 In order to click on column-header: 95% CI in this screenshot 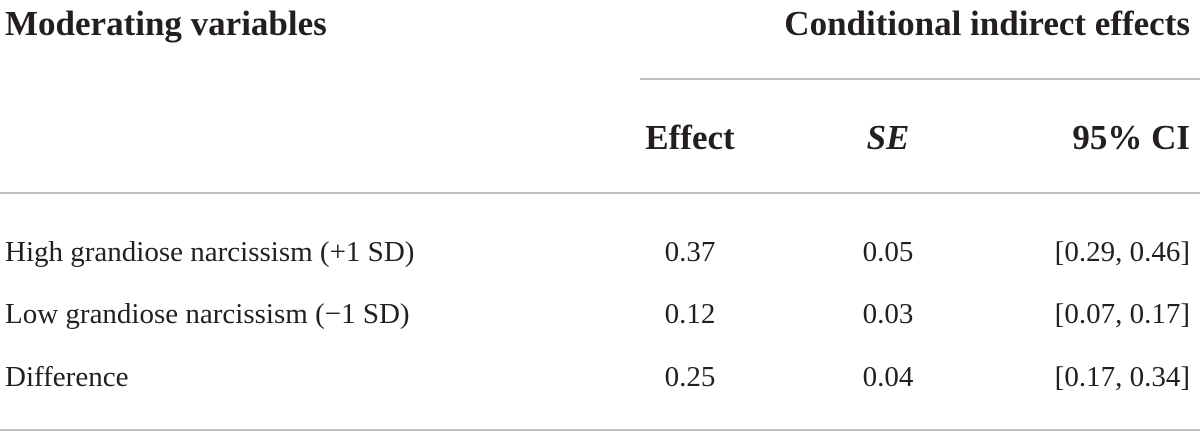, I will do `click(1131, 137)`.